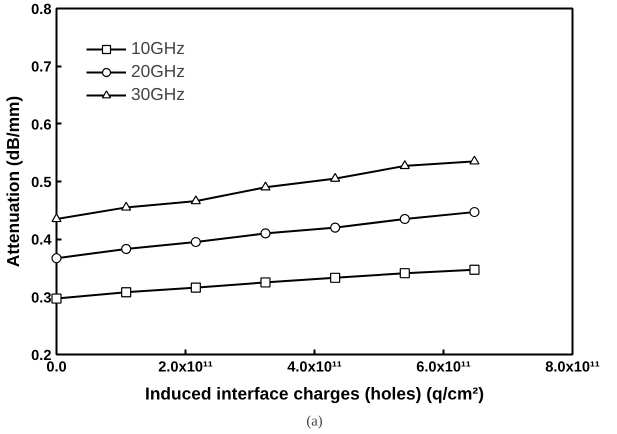  I want to click on x-axis-title: Induced interface charges (holes) (q/cm²), so click(314, 394).